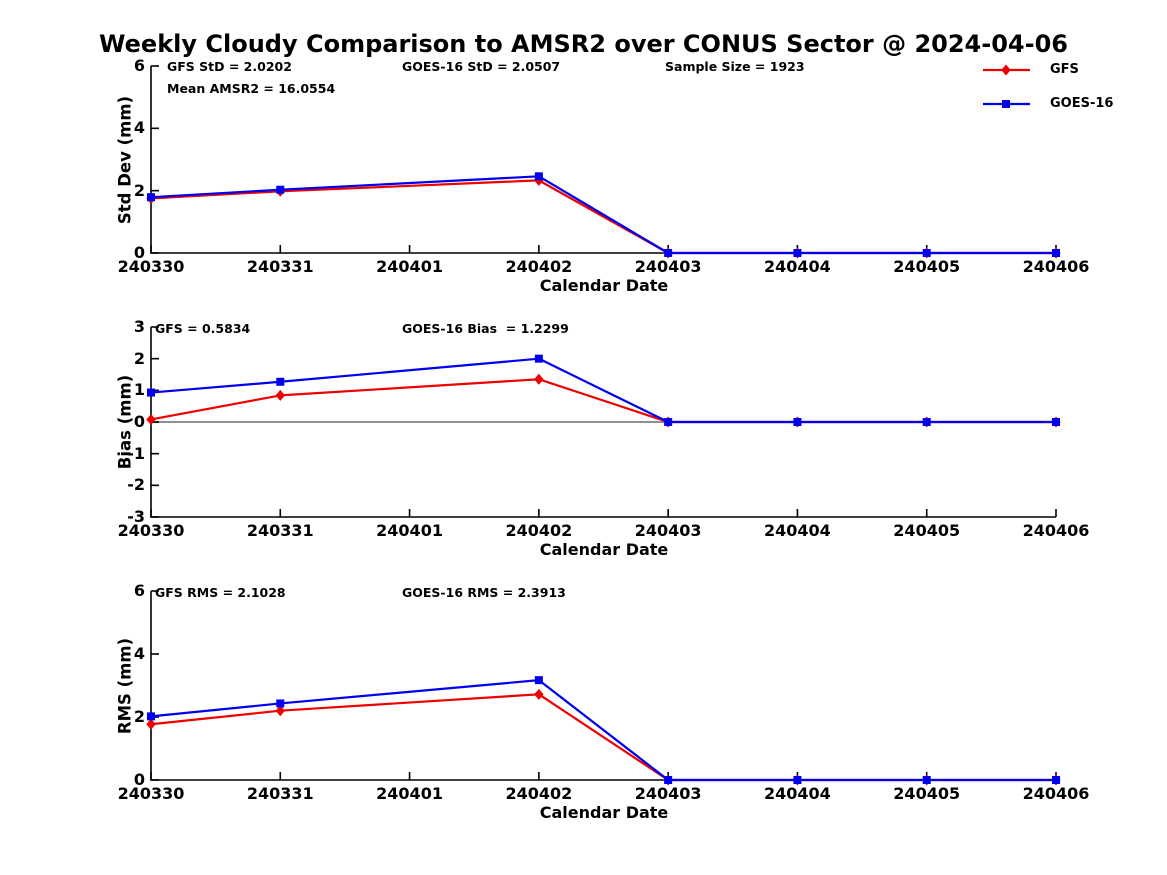 Image resolution: width=1167 pixels, height=875 pixels. What do you see at coordinates (1064, 69) in the screenshot?
I see `legend-label-gfs: GFS` at bounding box center [1064, 69].